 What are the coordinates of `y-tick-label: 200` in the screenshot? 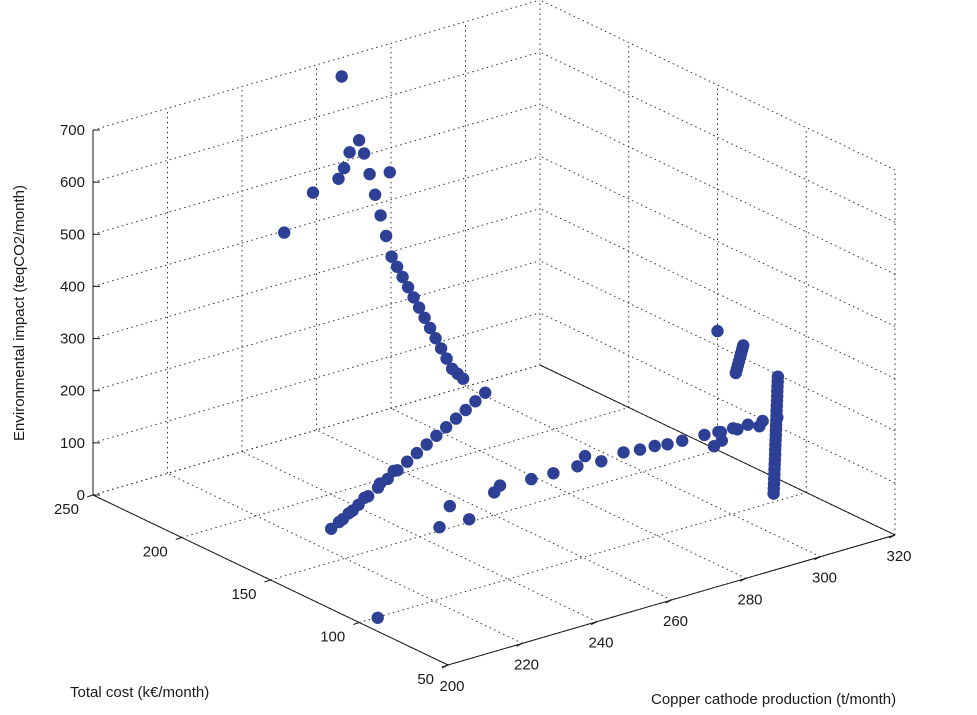 It's located at (155, 552).